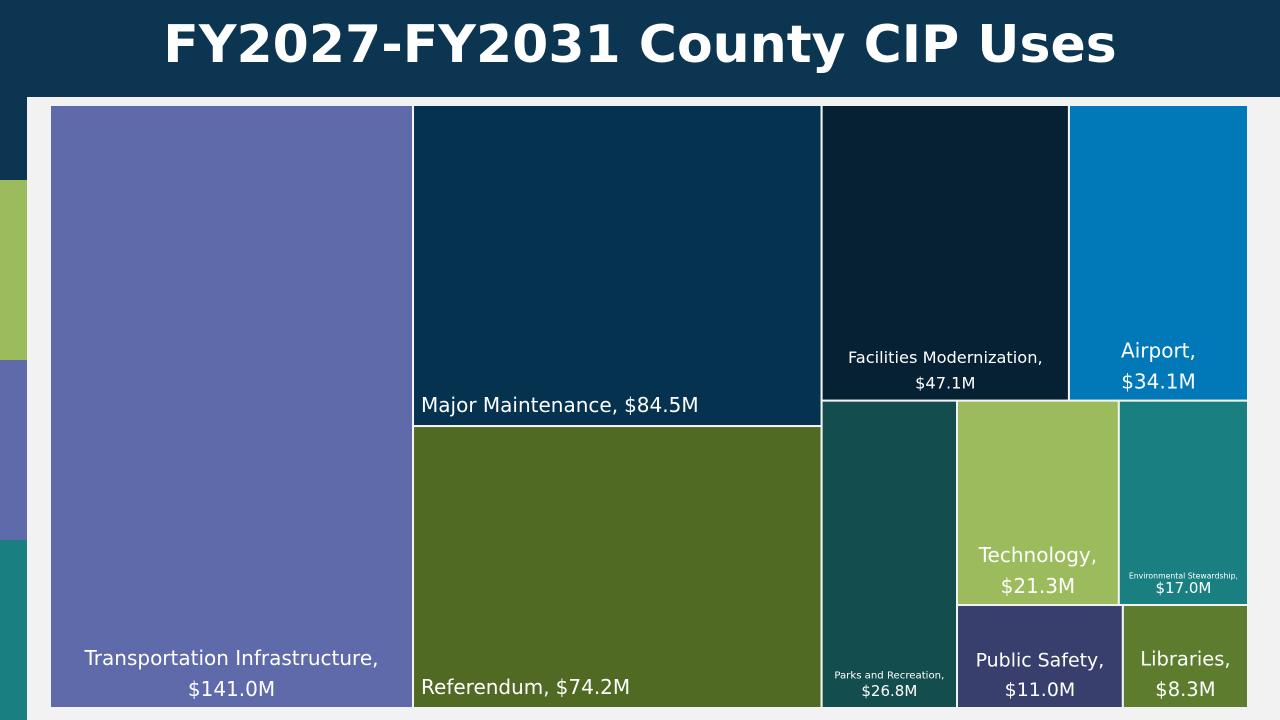  Describe the element at coordinates (1038, 586) in the screenshot. I see `value-label: $21.3M` at that location.